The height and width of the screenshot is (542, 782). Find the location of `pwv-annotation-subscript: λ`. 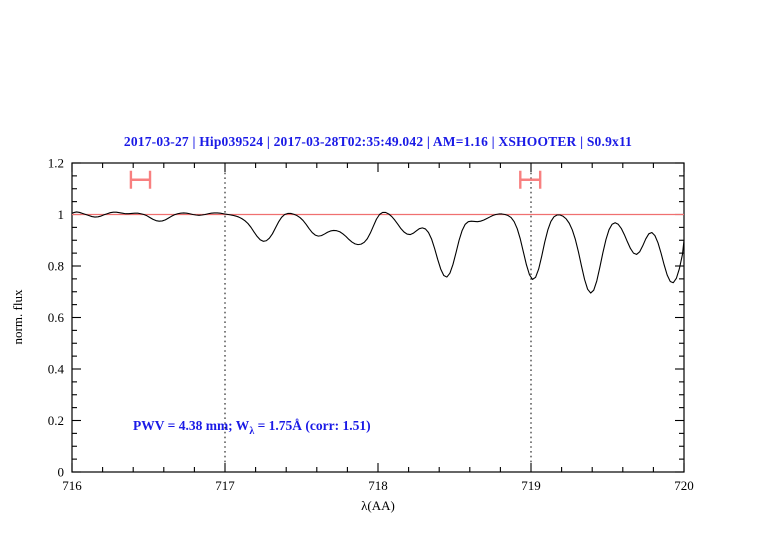

pwv-annotation-subscript: λ is located at coordinates (251, 431).